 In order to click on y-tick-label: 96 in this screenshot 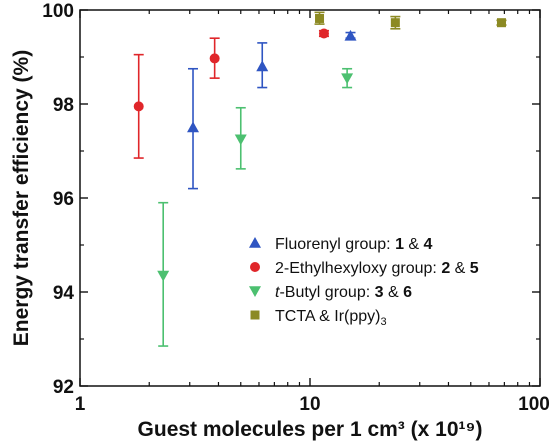, I will do `click(63, 199)`.